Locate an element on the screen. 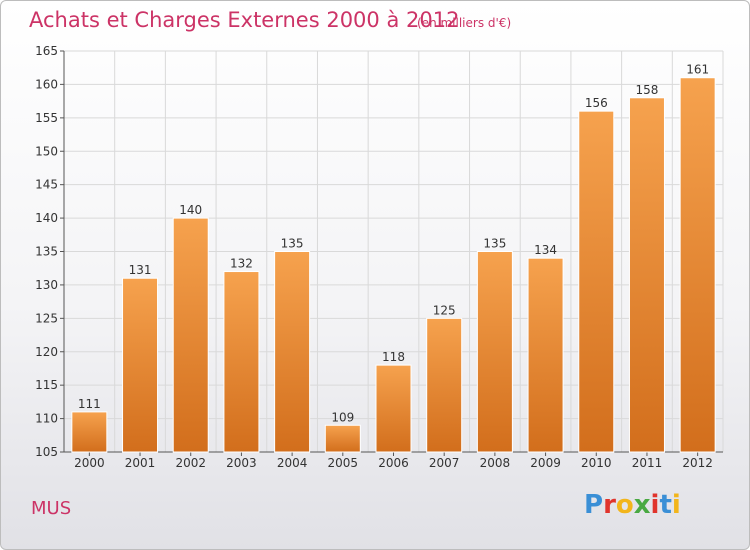 This screenshot has width=750, height=550. chart-subtitle: (en milliers d'€) is located at coordinates (464, 23).